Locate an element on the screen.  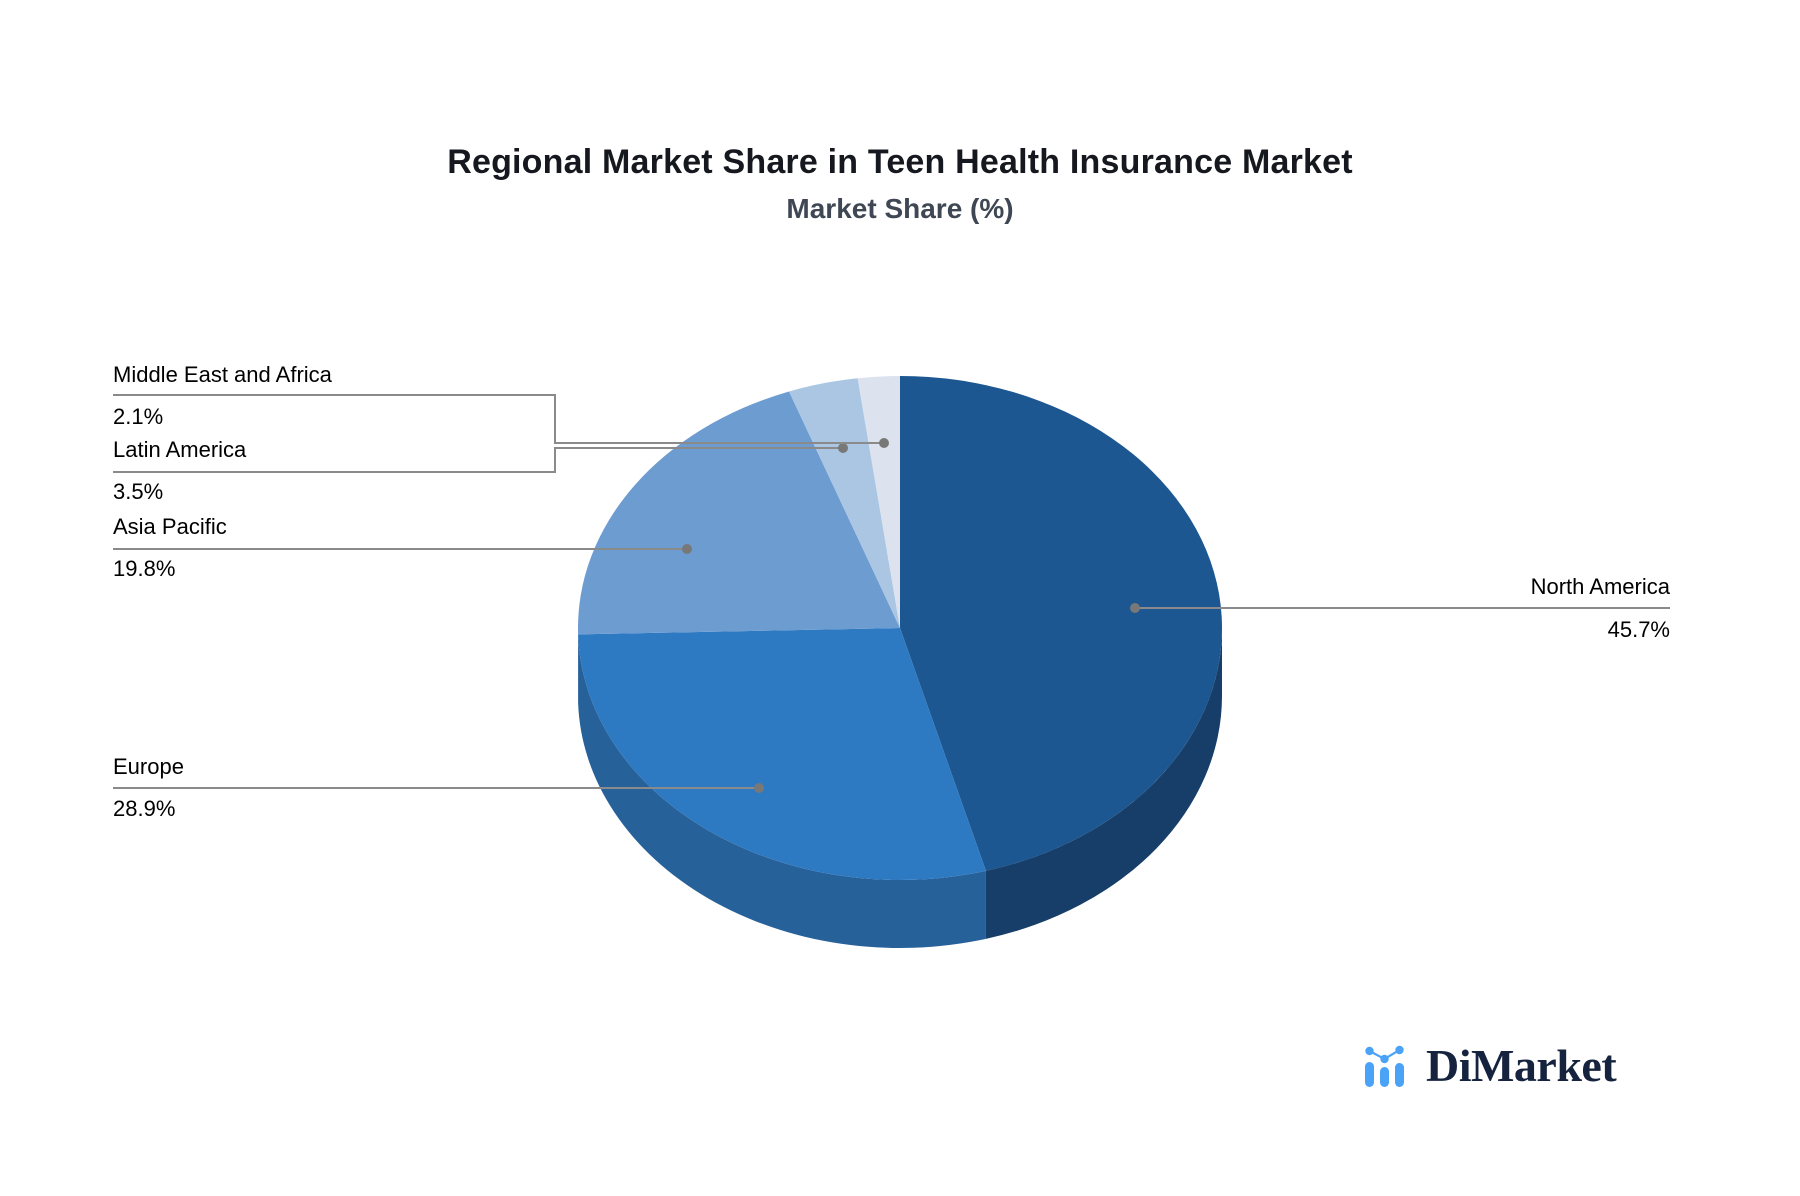
value-north-america: 45.7% is located at coordinates (1638, 629).